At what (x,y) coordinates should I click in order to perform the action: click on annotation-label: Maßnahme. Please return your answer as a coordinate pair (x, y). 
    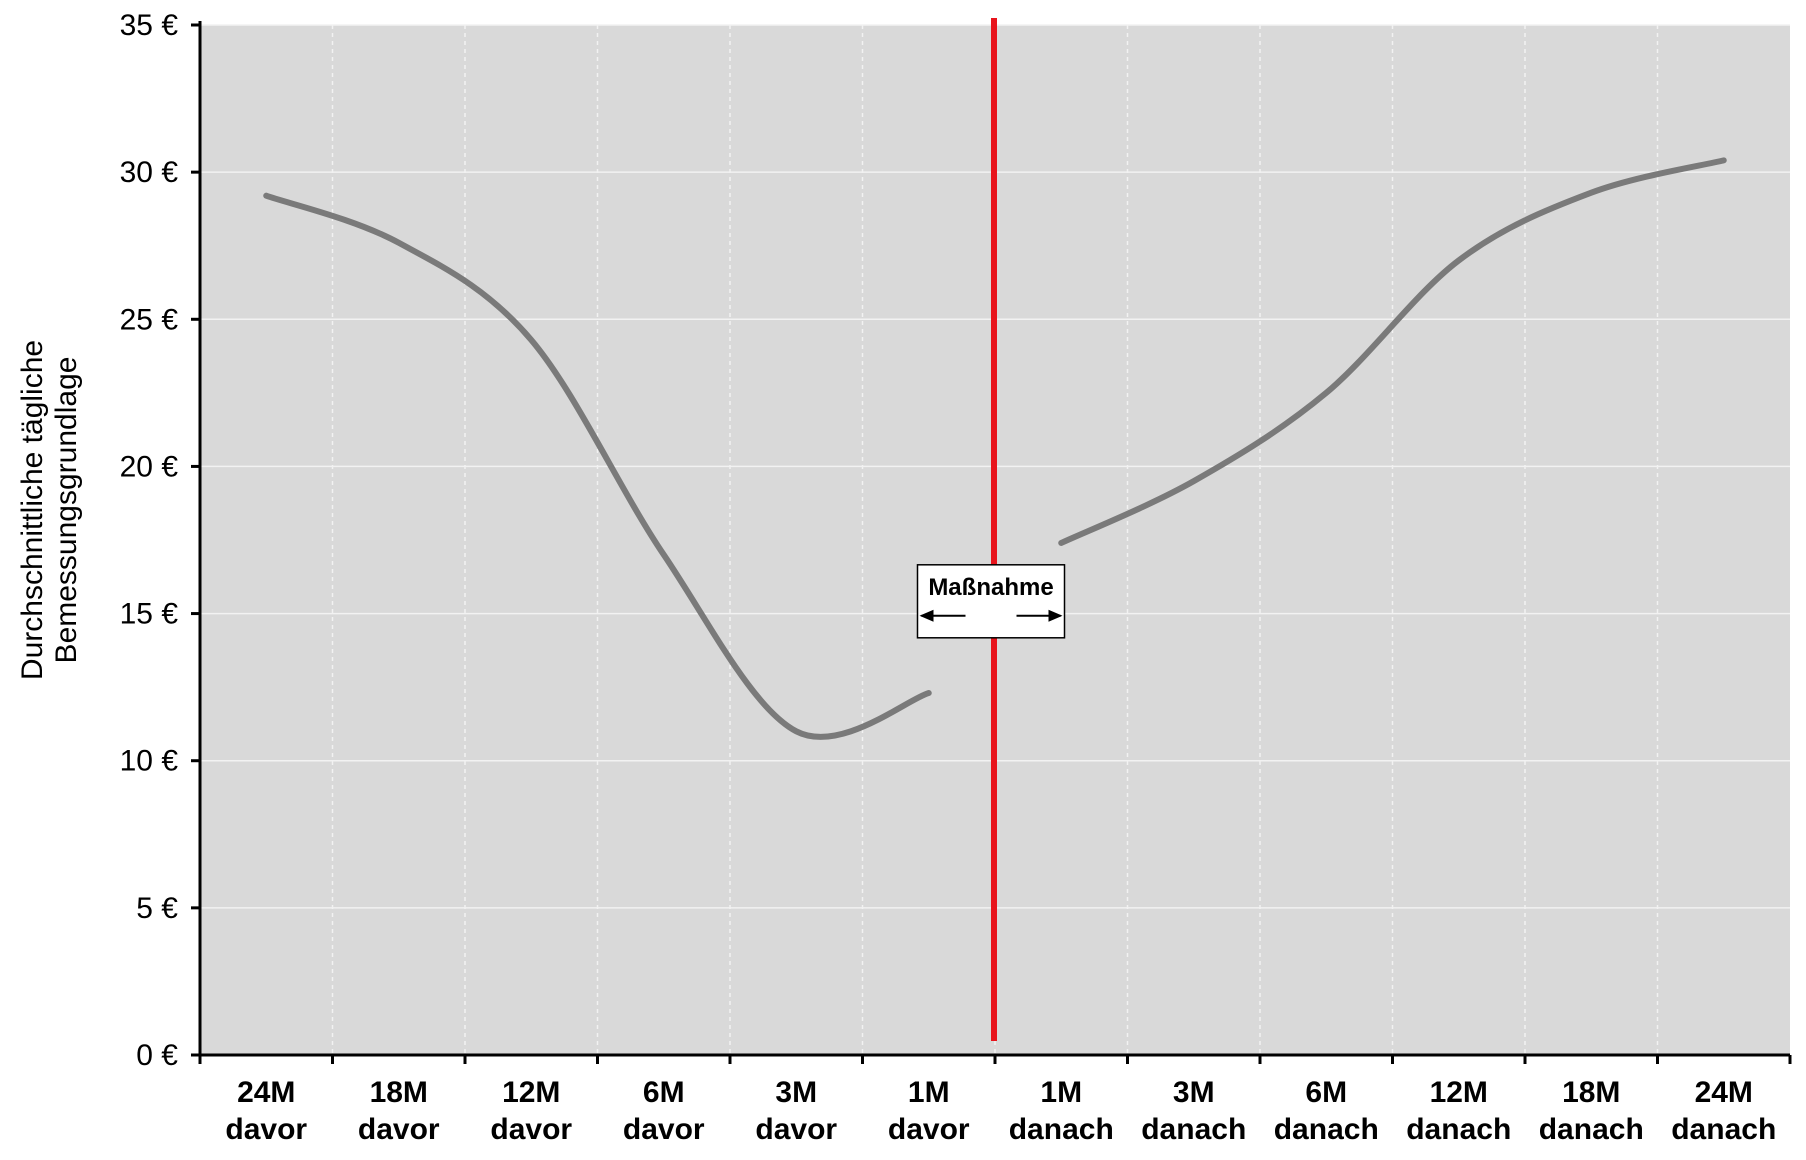
    Looking at the image, I should click on (990, 587).